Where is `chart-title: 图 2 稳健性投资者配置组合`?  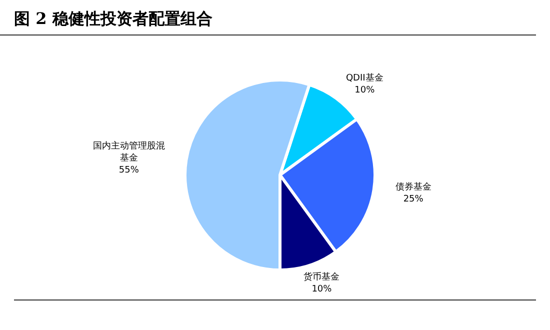 chart-title: 图 2 稳健性投资者配置组合 is located at coordinates (113, 18).